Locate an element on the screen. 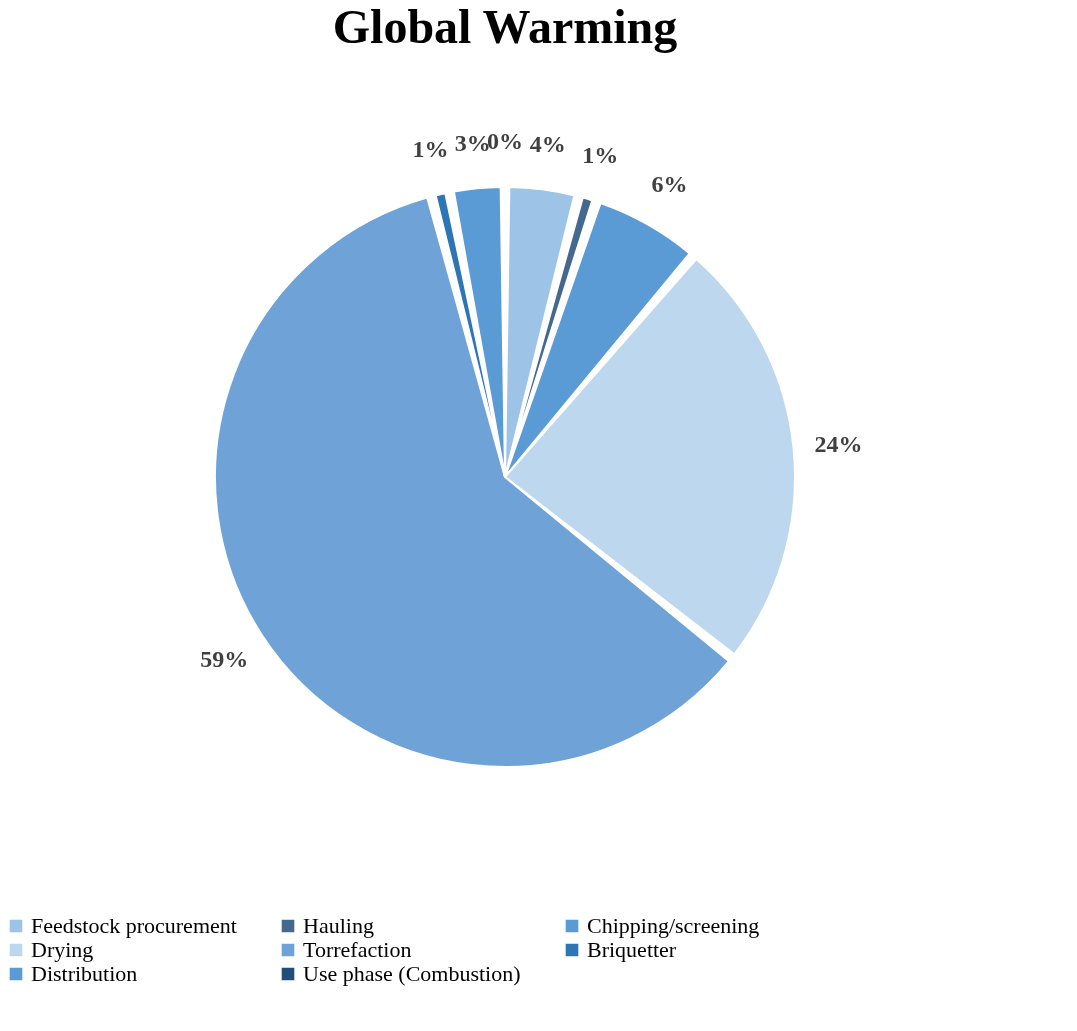 The image size is (1077, 1031). legend-label: Hauling is located at coordinates (338, 925).